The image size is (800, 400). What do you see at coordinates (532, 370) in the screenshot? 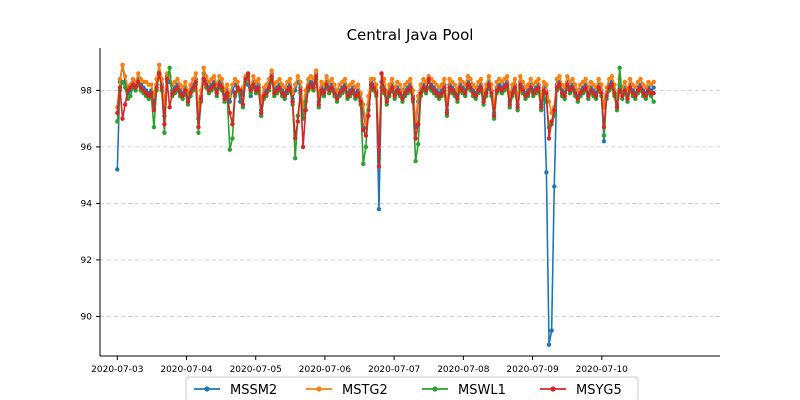
I see `x-tick-label: 2020-07-09` at bounding box center [532, 370].